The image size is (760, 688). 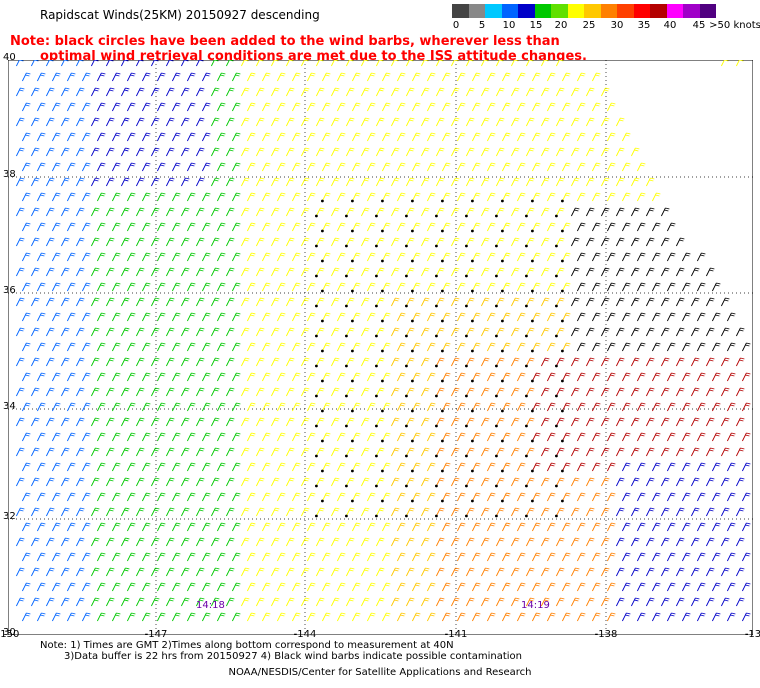 I want to click on scale-label: 30, so click(x=617, y=25).